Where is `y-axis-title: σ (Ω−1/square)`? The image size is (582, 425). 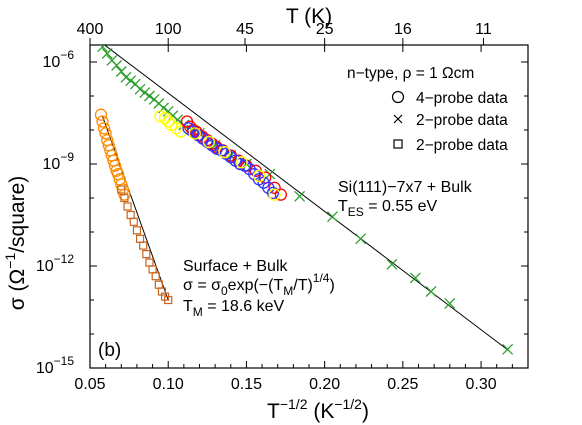
y-axis-title: σ (Ω−1/square) is located at coordinates (15, 243).